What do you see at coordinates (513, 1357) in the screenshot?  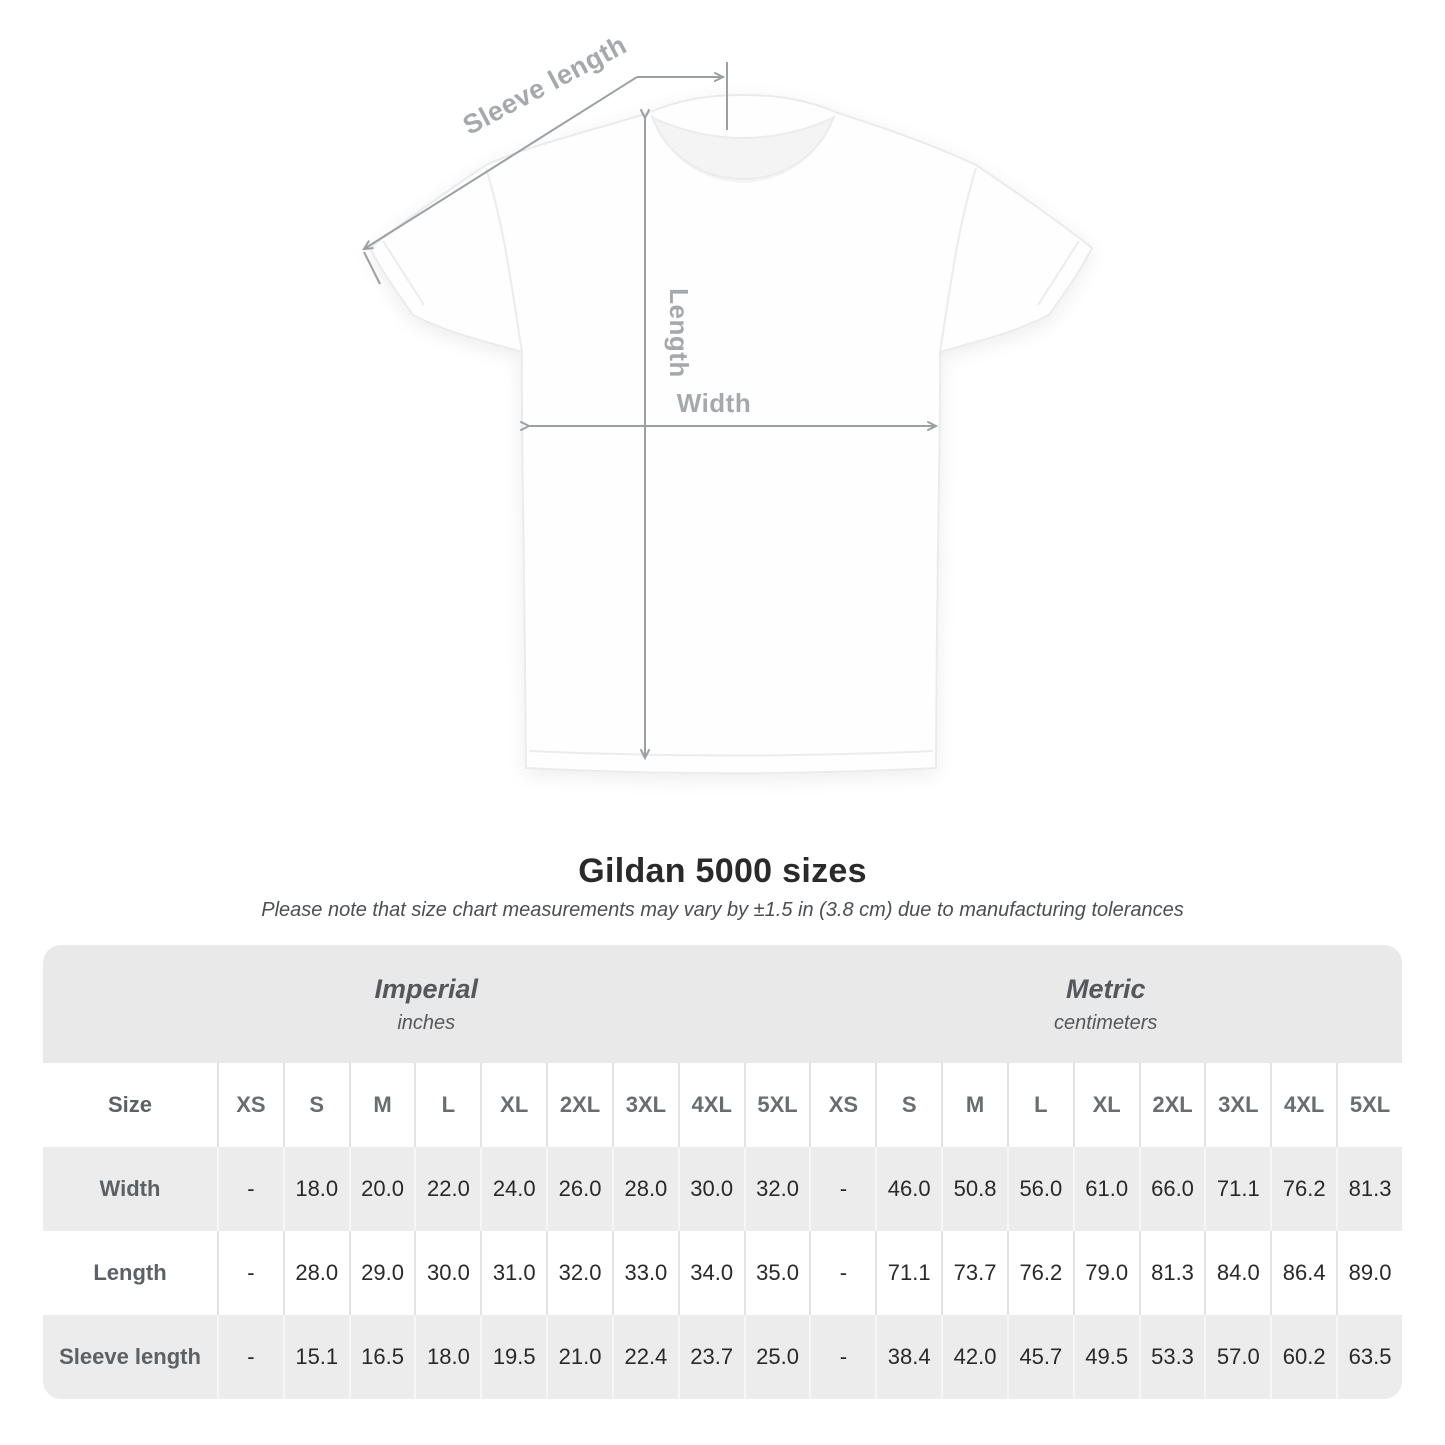 I see `value-cell: 19.5` at bounding box center [513, 1357].